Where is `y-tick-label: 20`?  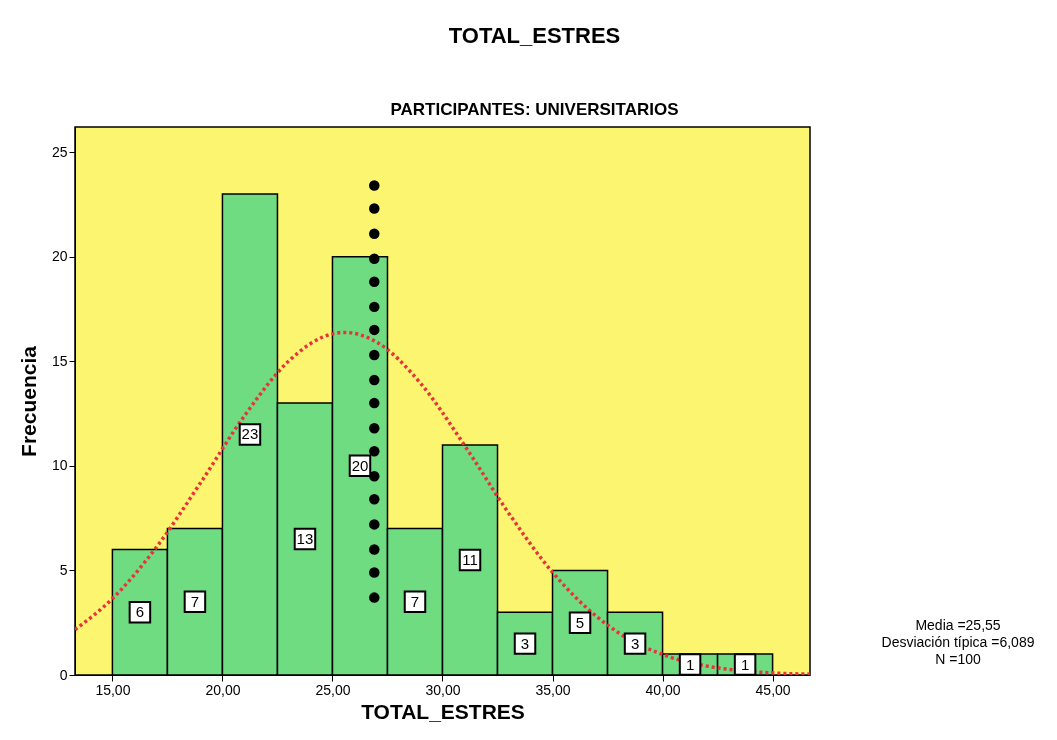
y-tick-label: 20 is located at coordinates (59, 256).